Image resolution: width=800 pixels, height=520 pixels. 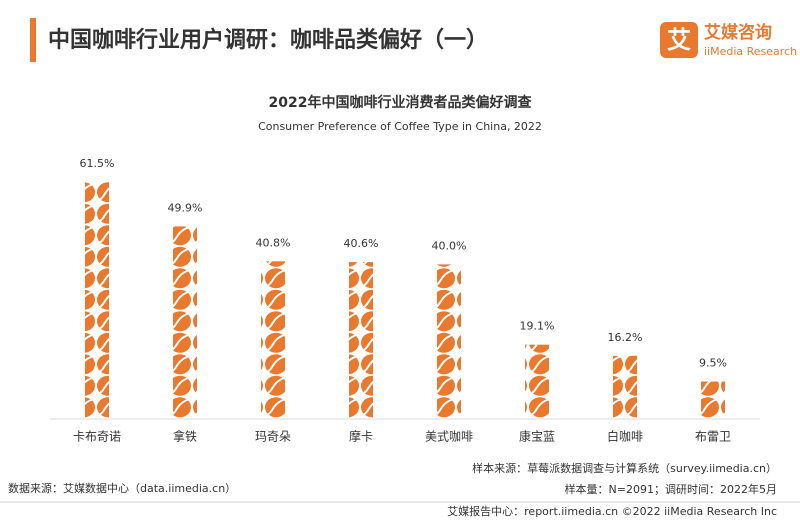 I want to click on header-bar, so click(x=33, y=40).